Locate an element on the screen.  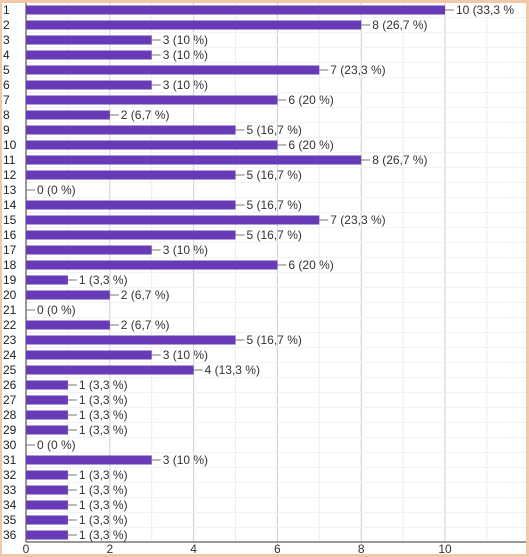
category-label: 21 is located at coordinates (10, 310).